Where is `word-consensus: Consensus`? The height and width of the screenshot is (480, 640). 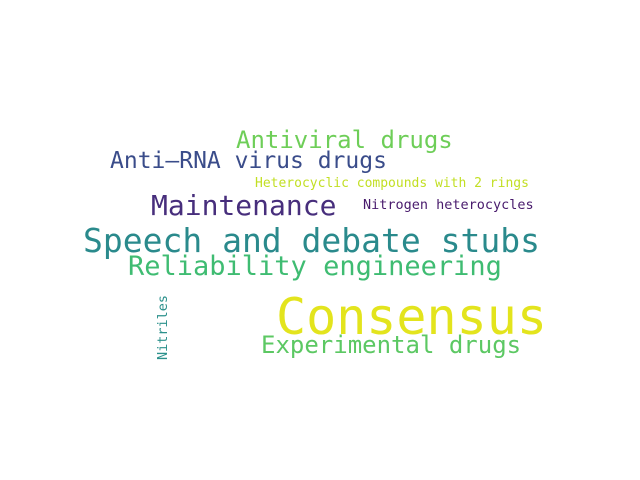 word-consensus: Consensus is located at coordinates (411, 317).